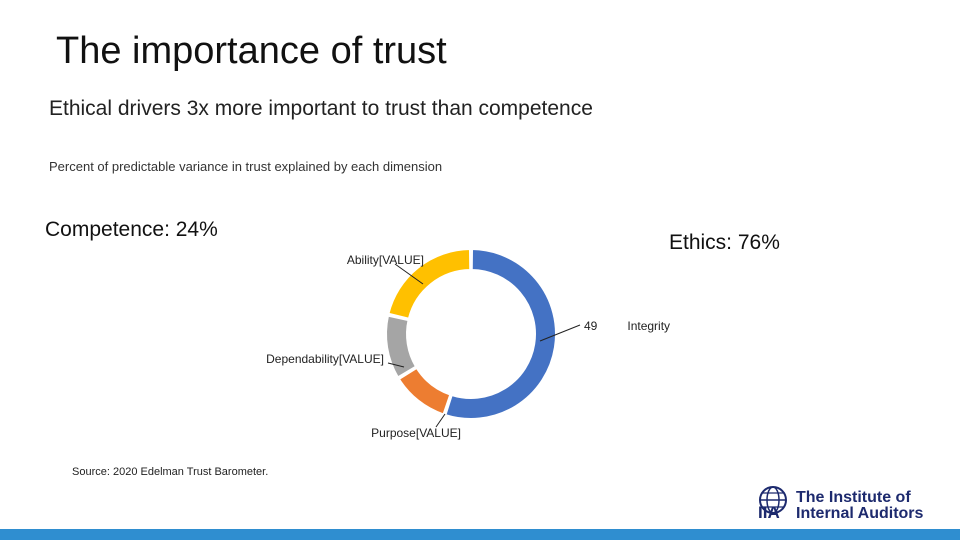 This screenshot has height=540, width=960. I want to click on donut-slice-ability, so click(429, 283).